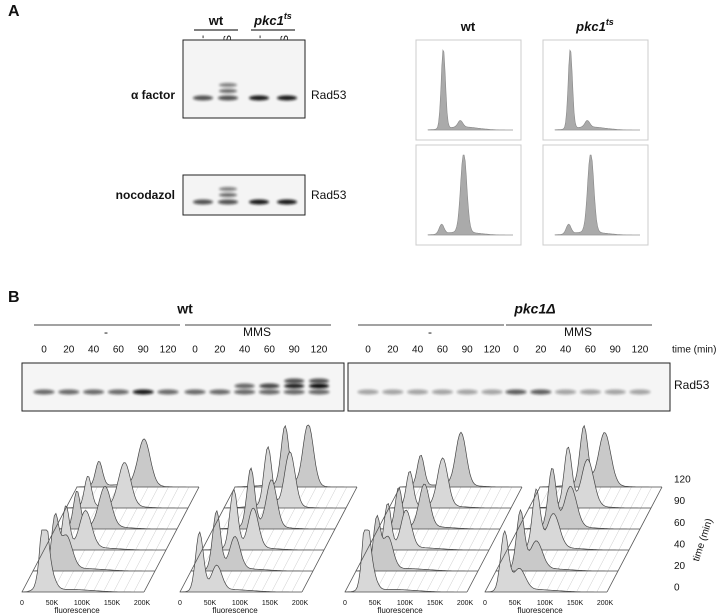 The height and width of the screenshot is (616, 720). Describe the element at coordinates (145, 195) in the screenshot. I see `condition-label: nocodazol` at that location.